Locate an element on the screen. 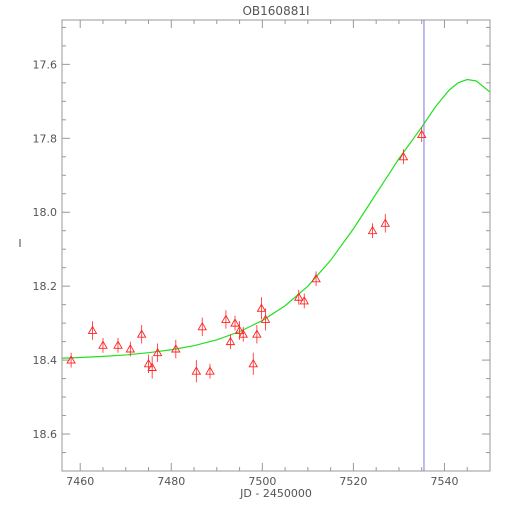  x-tick-label: 7540 is located at coordinates (444, 481).